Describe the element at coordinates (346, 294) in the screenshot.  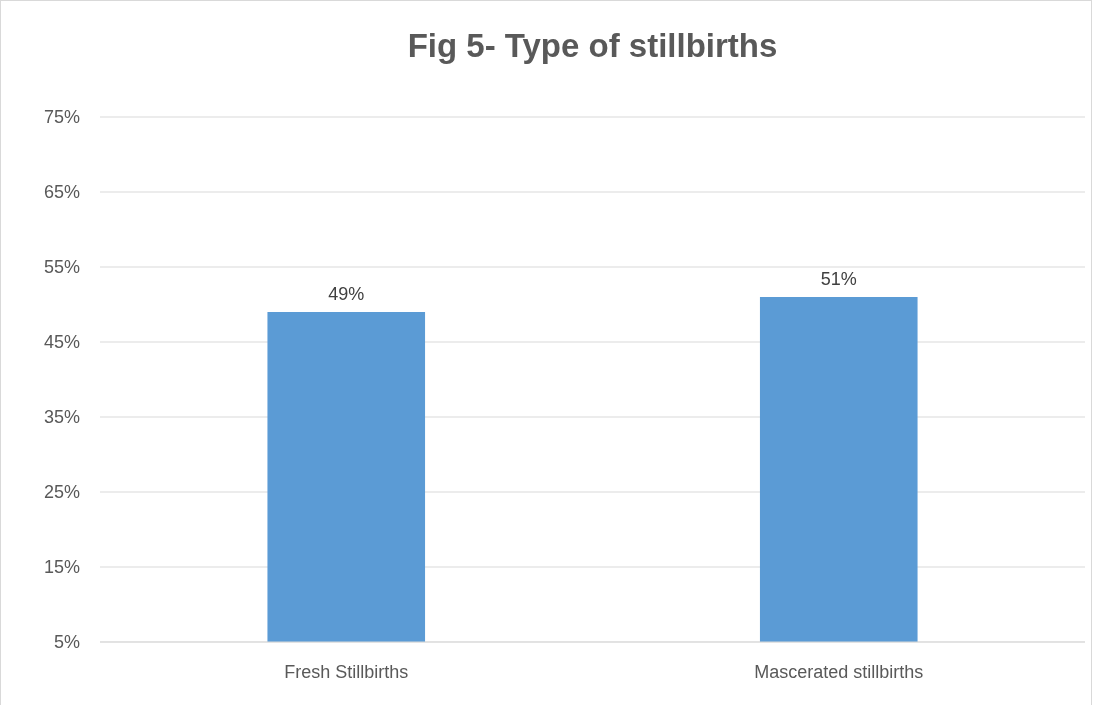
I see `data-label: 49%` at that location.